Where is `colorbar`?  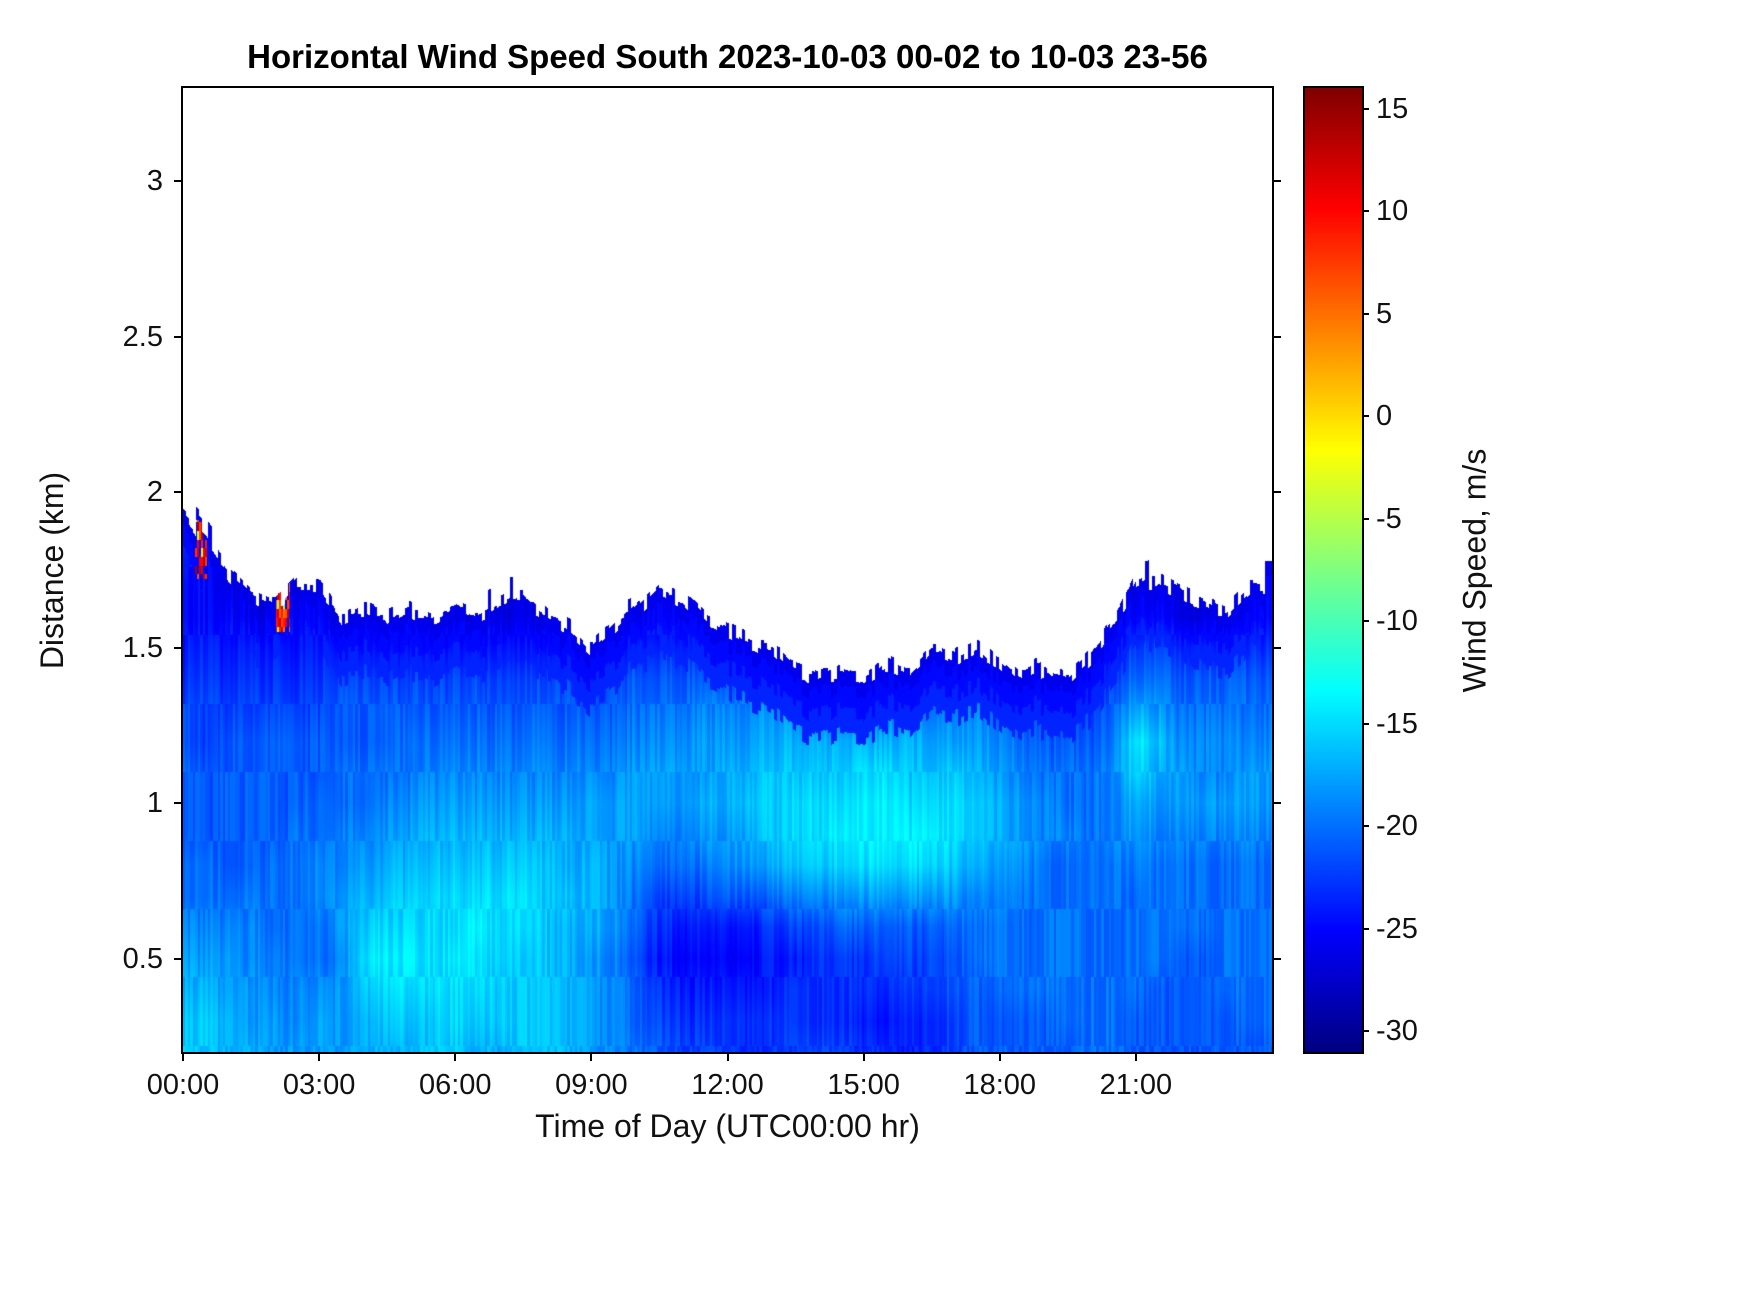
colorbar is located at coordinates (1333, 570).